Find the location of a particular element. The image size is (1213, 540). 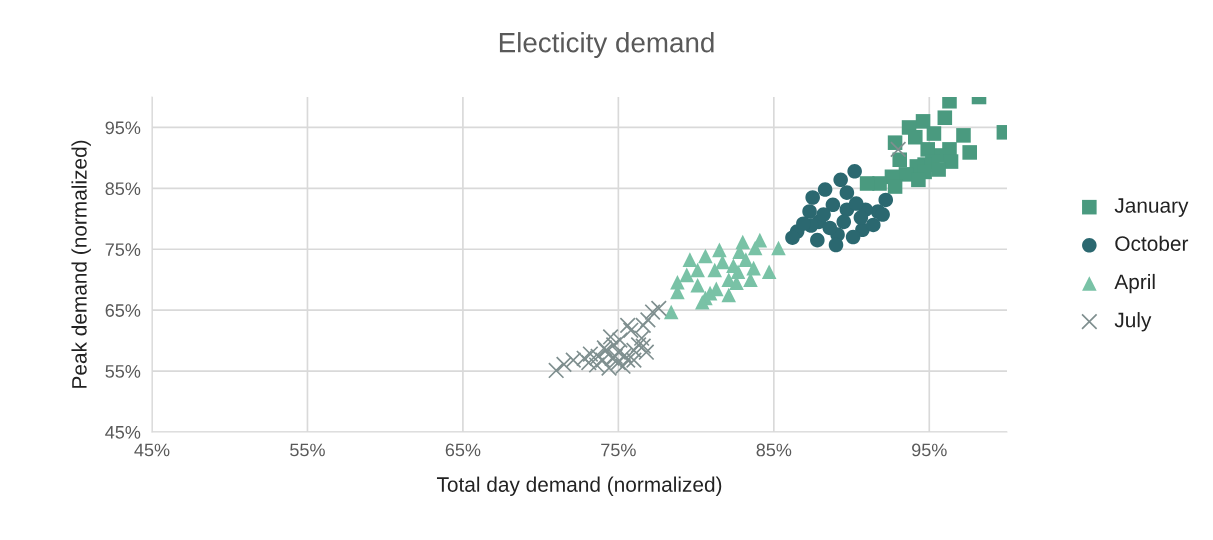

y-tick-label: 95% is located at coordinates (123, 128).